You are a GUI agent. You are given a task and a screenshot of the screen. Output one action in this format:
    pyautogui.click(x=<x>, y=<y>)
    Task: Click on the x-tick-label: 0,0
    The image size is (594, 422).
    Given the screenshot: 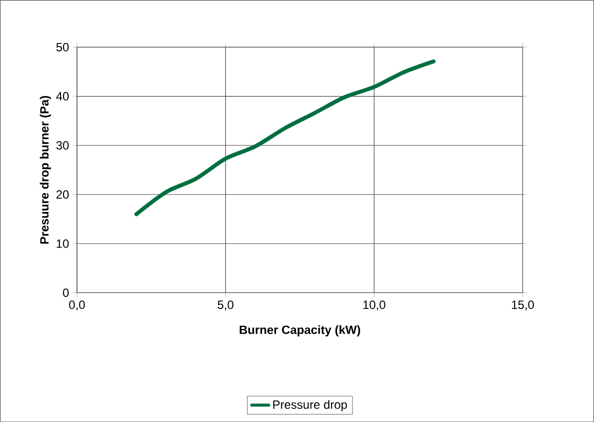 What is the action you would take?
    pyautogui.click(x=77, y=305)
    